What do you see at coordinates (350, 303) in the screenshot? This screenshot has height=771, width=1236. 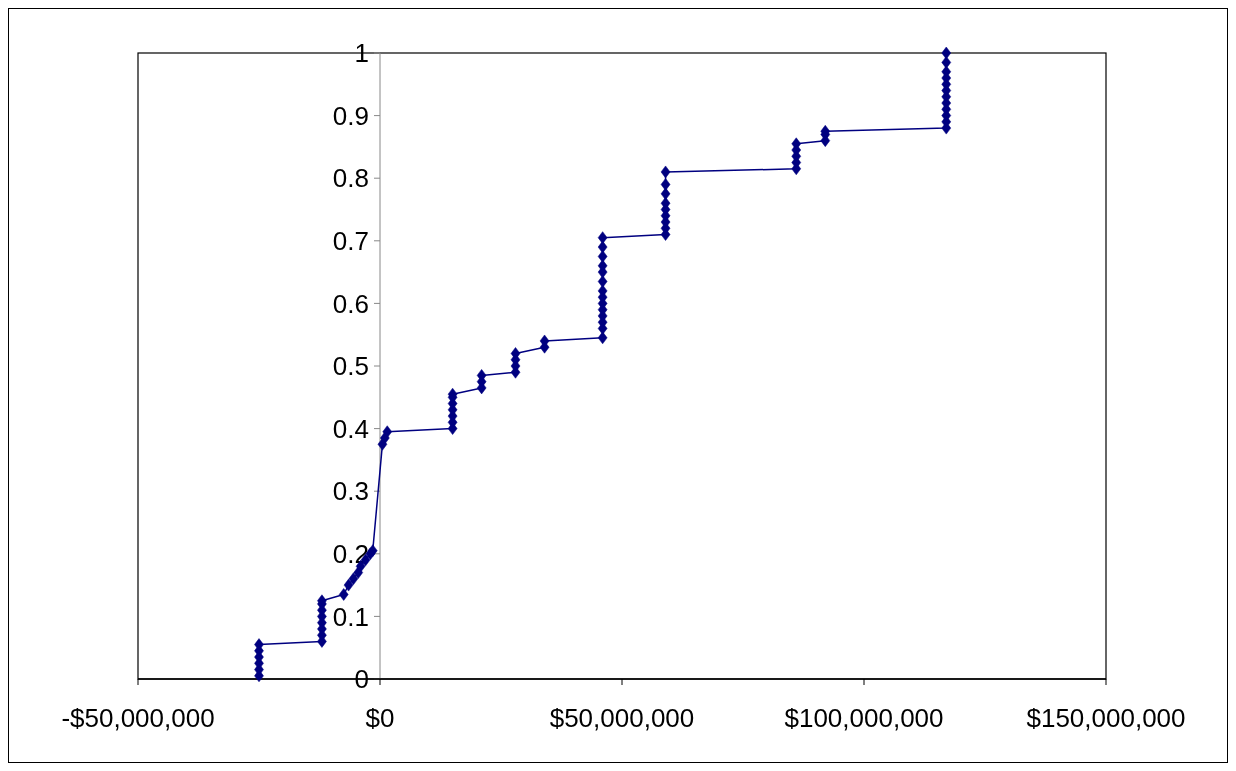 I see `y-tick-label: 0.6` at bounding box center [350, 303].